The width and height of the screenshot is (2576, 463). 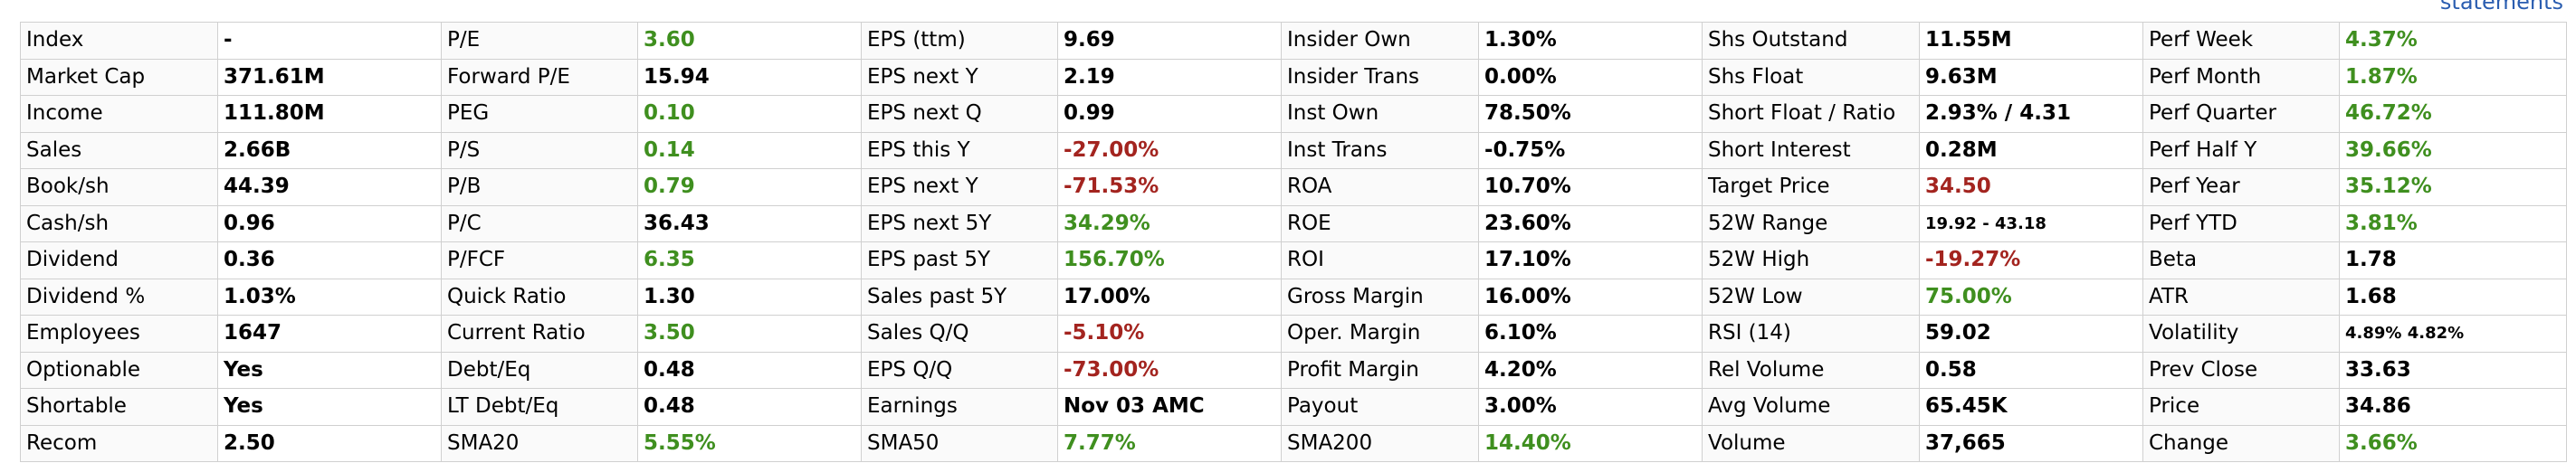 What do you see at coordinates (1591, 114) in the screenshot?
I see `stat-value: 78.50%` at bounding box center [1591, 114].